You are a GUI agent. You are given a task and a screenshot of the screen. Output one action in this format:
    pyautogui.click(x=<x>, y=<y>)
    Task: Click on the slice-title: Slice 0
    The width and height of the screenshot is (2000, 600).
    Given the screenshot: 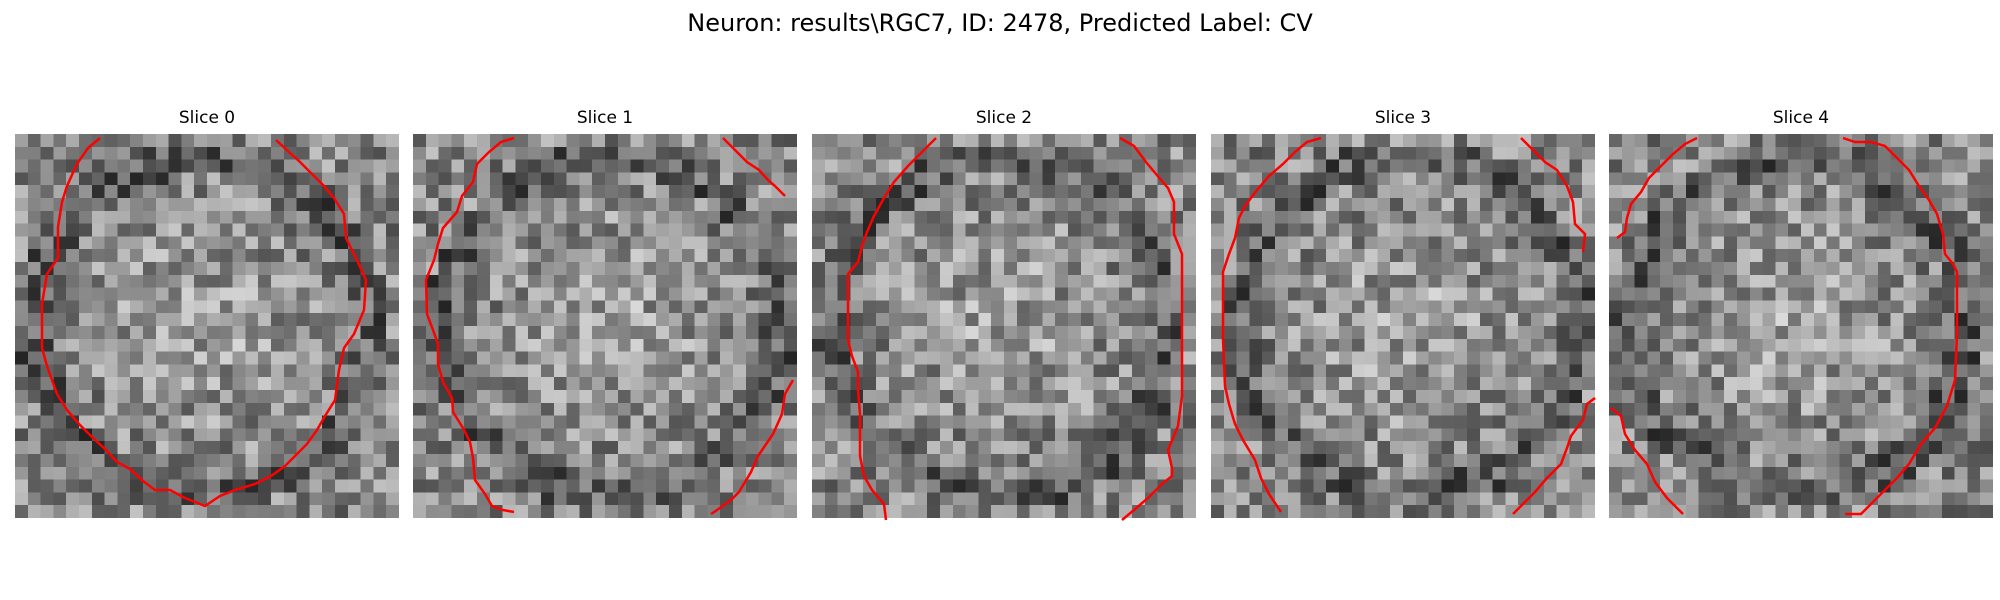 What is the action you would take?
    pyautogui.click(x=207, y=118)
    